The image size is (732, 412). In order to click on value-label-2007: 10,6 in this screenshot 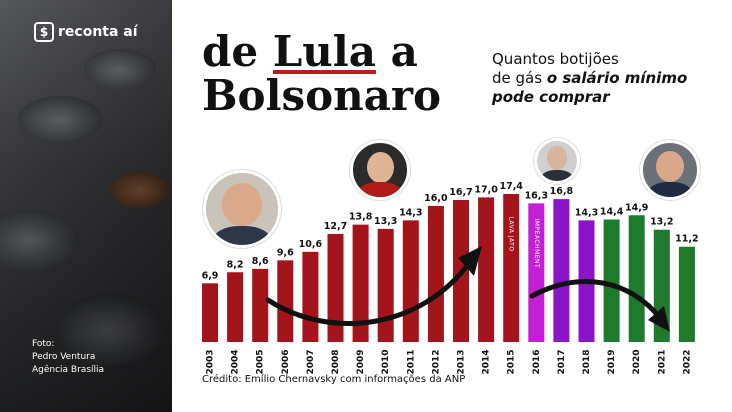, I will do `click(311, 244)`.